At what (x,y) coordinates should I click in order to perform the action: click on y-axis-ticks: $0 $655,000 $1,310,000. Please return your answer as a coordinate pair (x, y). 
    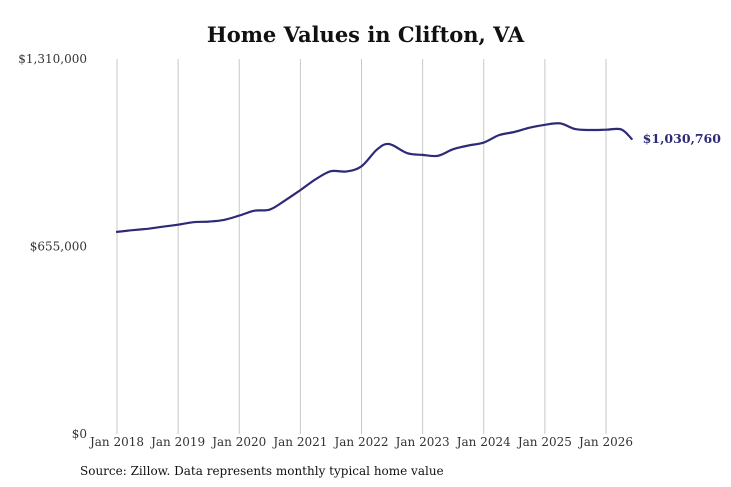
    Looking at the image, I should click on (52, 246).